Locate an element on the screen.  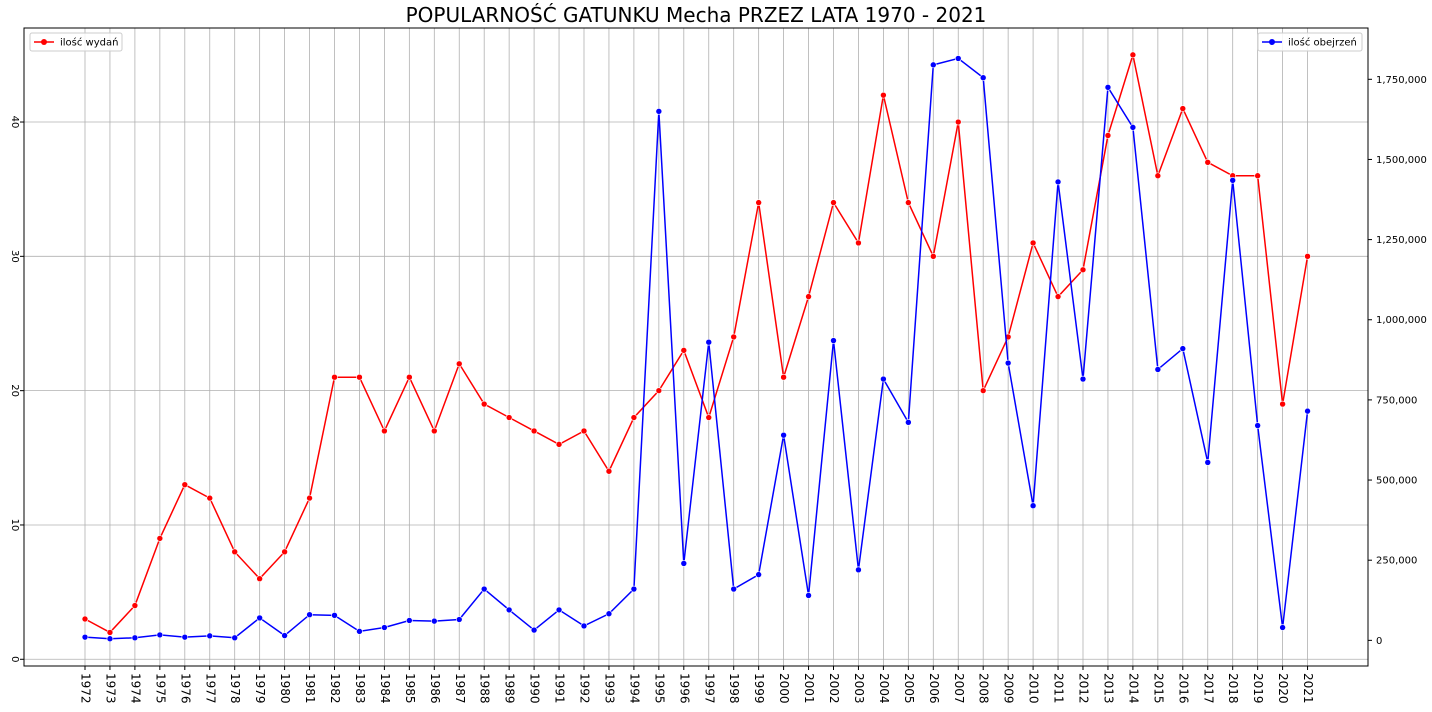
x-tick-label: 1973 is located at coordinates (110, 688).